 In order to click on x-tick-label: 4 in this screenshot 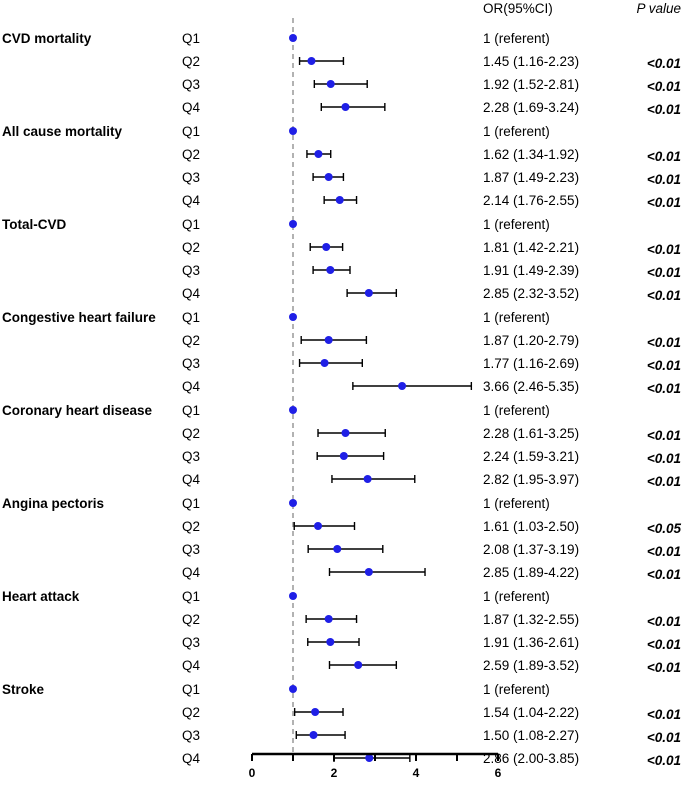, I will do `click(416, 773)`.